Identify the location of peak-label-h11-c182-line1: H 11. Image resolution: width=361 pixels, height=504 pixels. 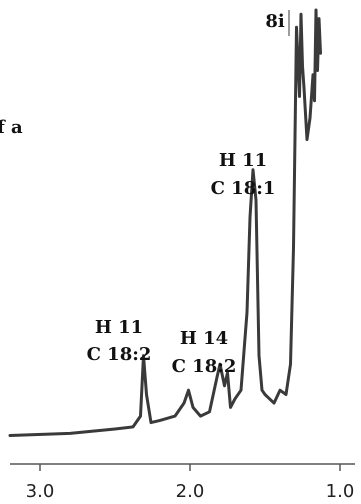
(119, 327).